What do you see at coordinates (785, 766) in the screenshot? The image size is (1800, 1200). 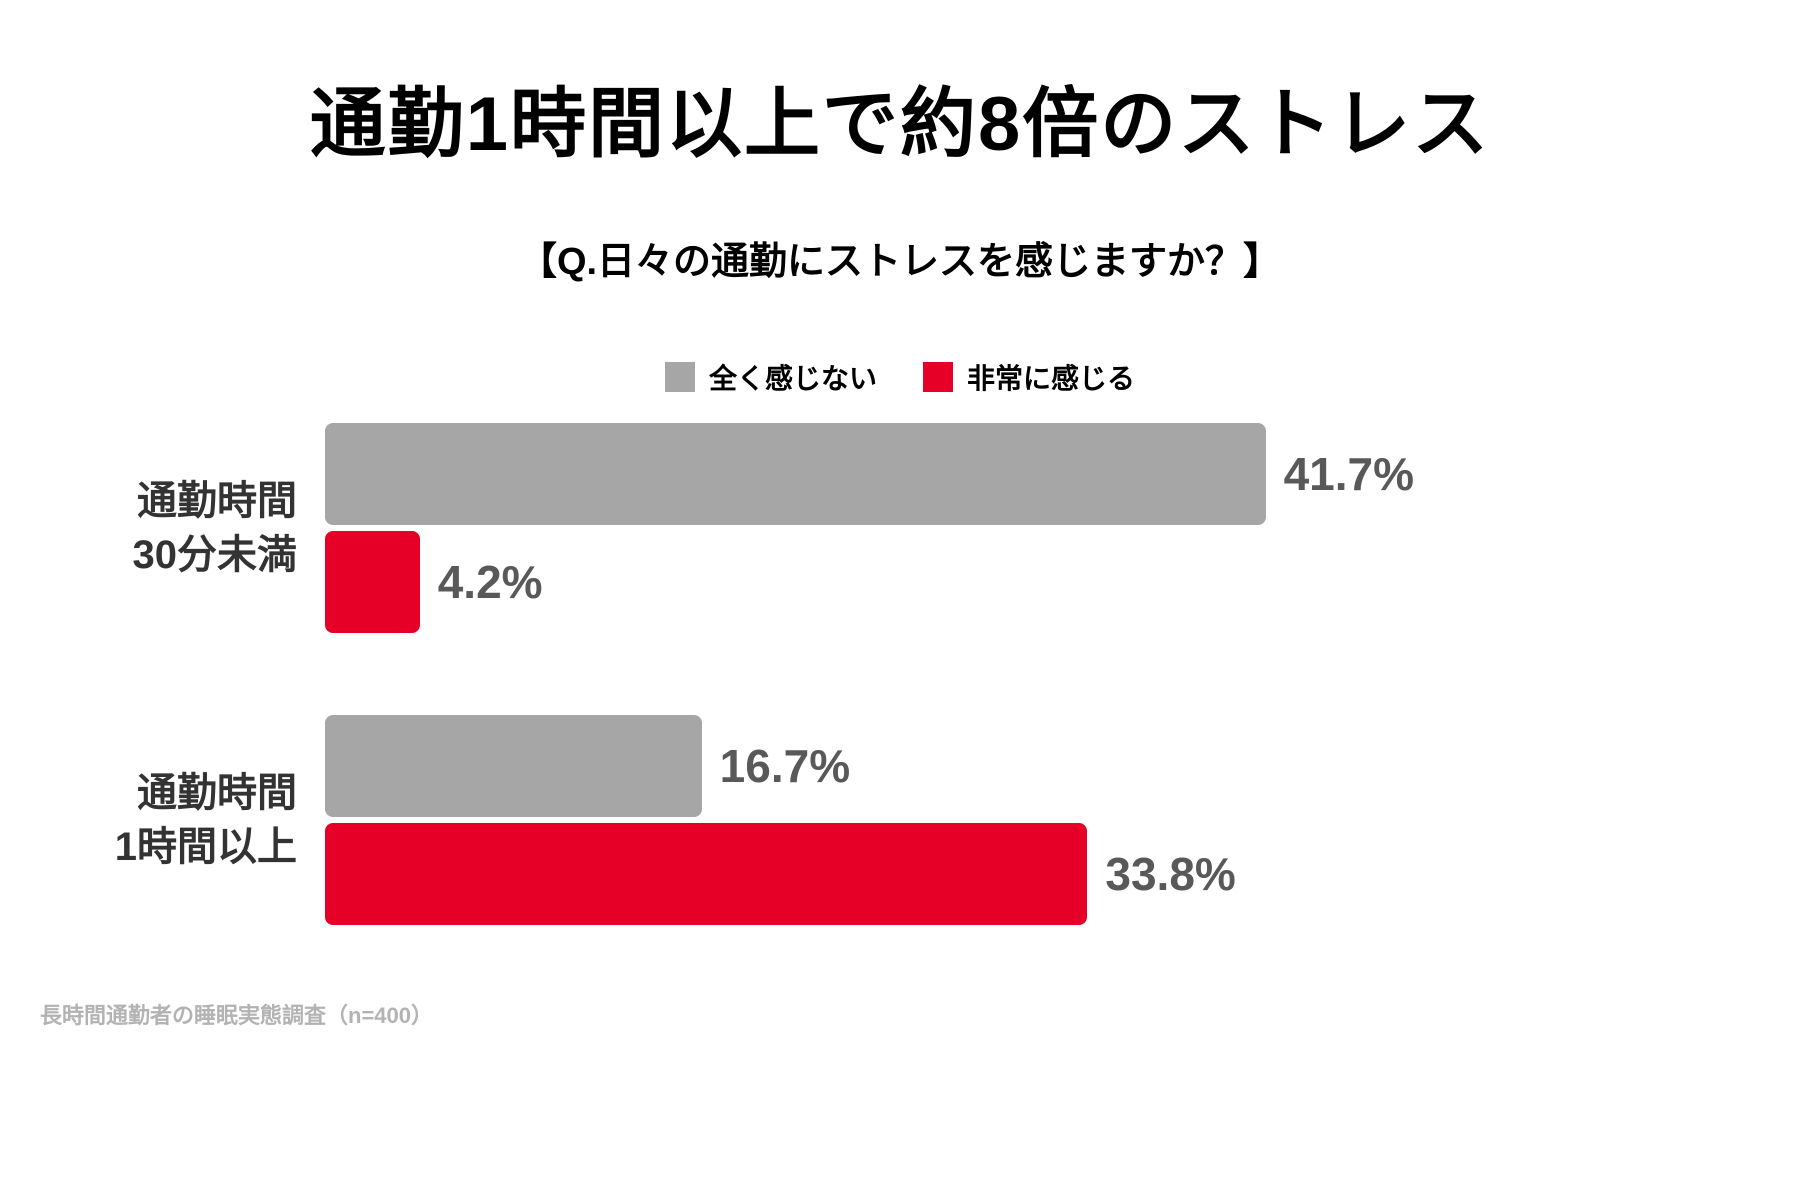 I see `bar-value-gray-over-1hour: 16.7%` at bounding box center [785, 766].